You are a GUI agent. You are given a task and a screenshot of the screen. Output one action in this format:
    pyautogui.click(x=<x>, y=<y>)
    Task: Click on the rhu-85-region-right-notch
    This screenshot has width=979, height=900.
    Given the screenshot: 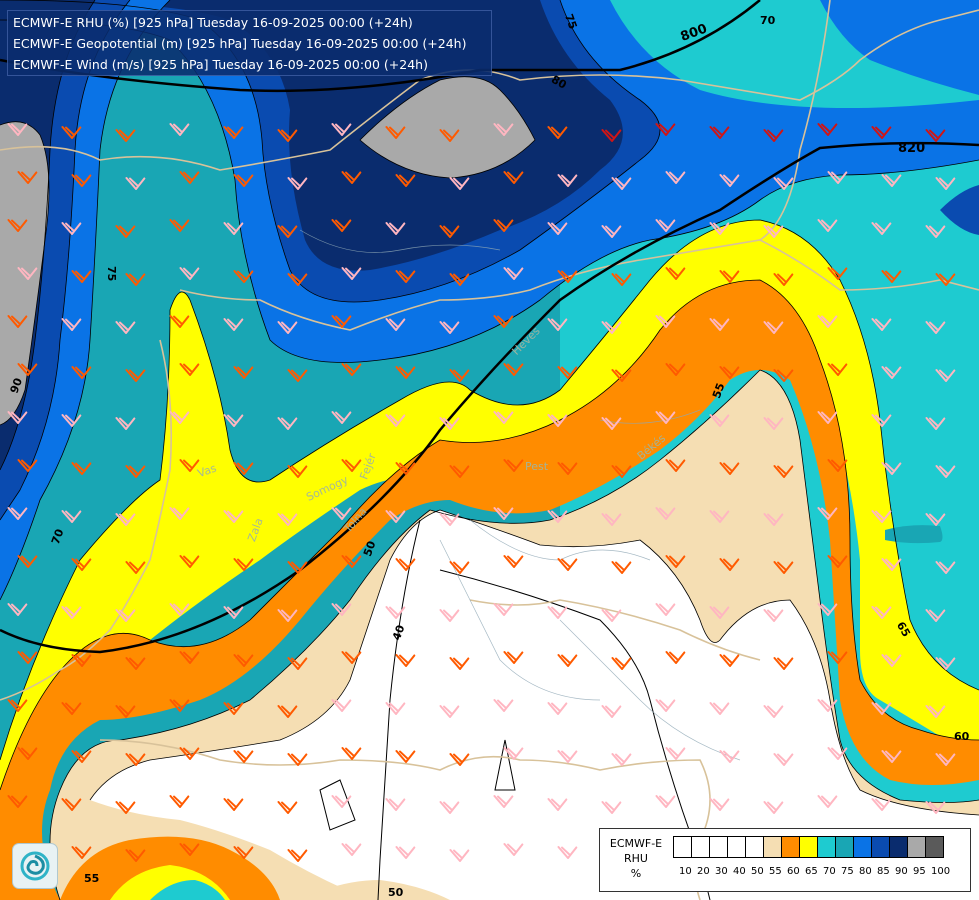 What is the action you would take?
    pyautogui.click(x=959, y=210)
    